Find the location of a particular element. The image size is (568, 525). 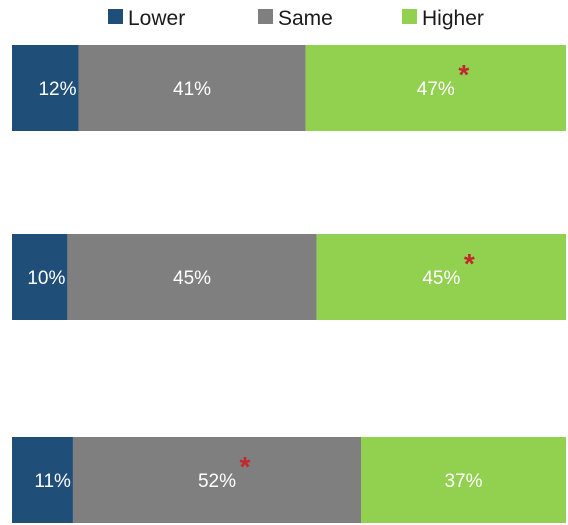

bar-1-segment-higher is located at coordinates (435, 88).